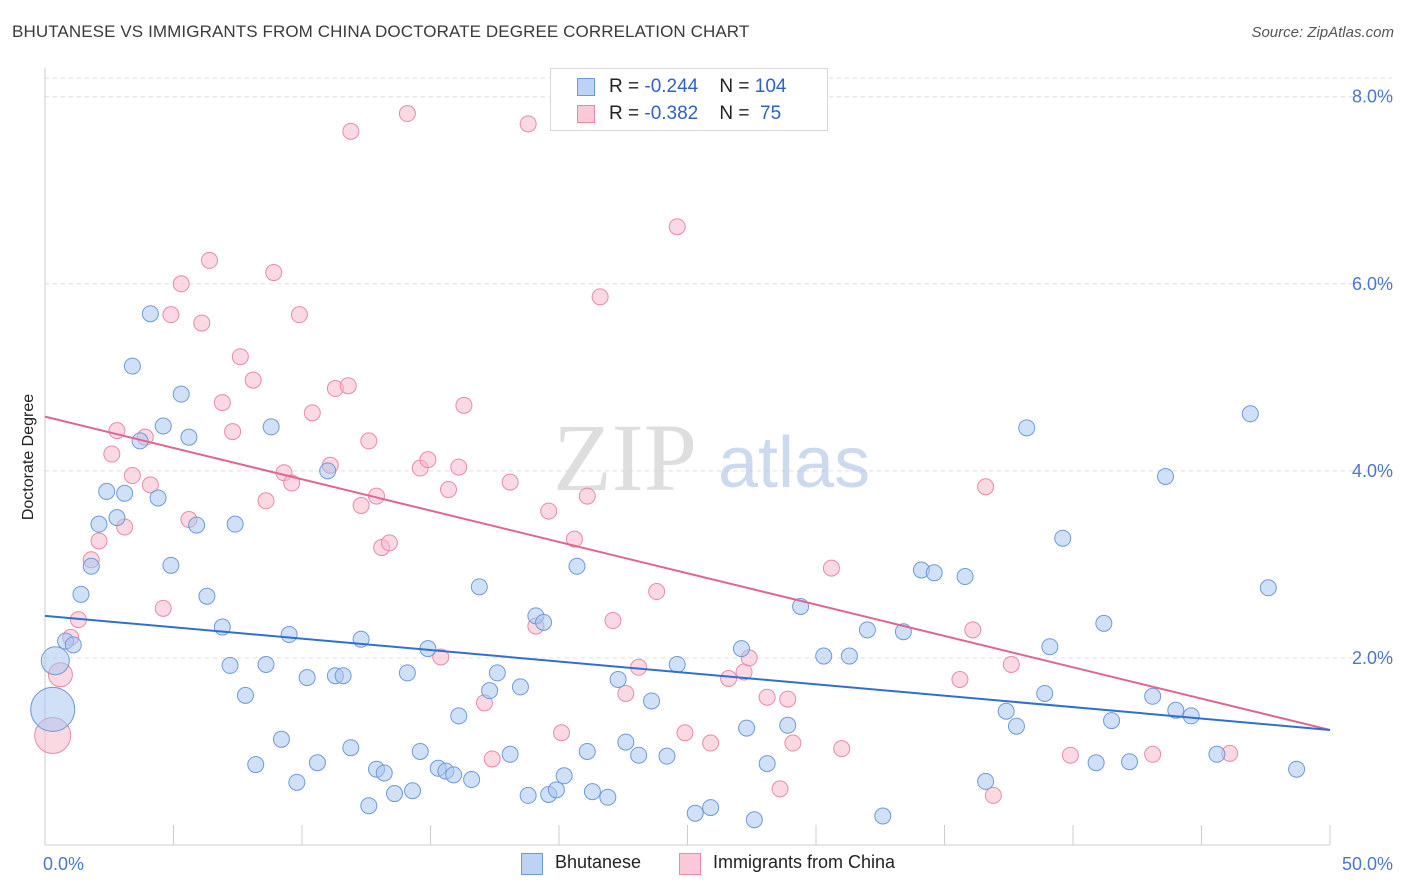  Describe the element at coordinates (687, 672) in the screenshot. I see `trend-line-bhutanese` at that location.